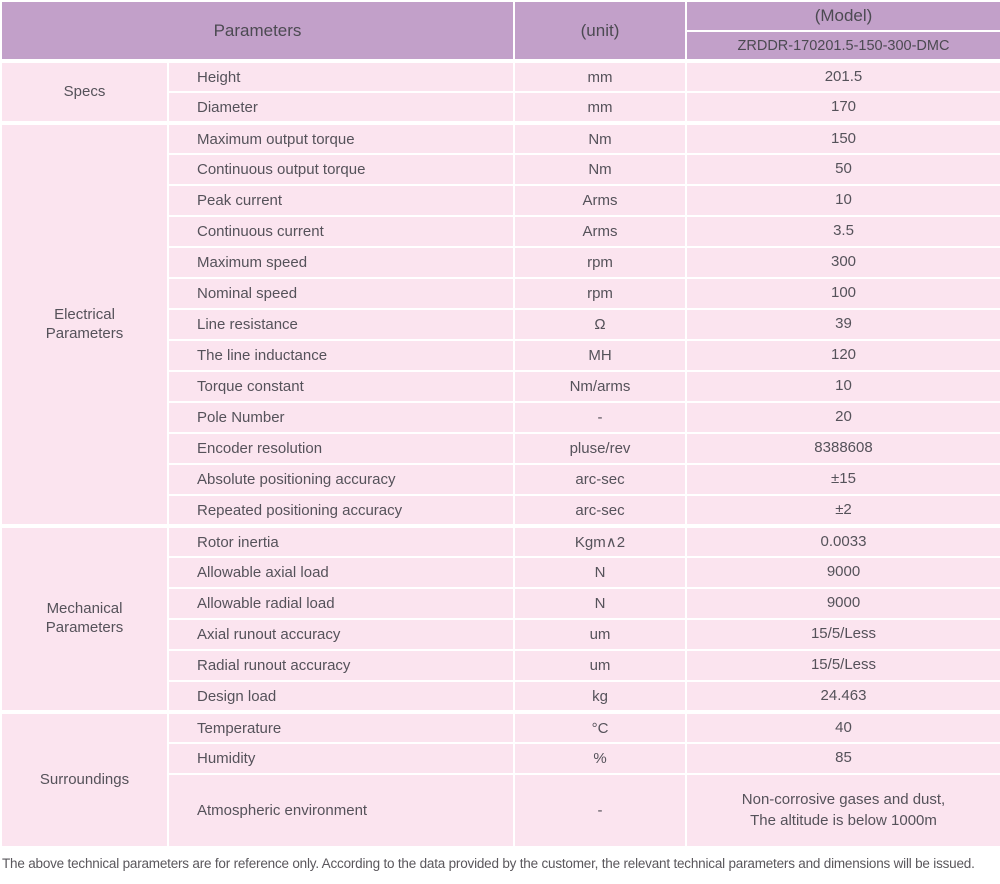 The height and width of the screenshot is (884, 1000). I want to click on param-name-cell: Allowable axial load, so click(341, 572).